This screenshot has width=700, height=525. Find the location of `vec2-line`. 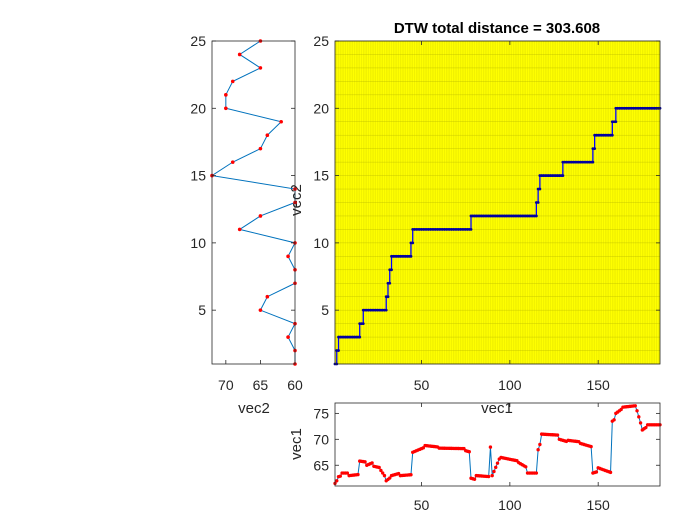

vec2-line is located at coordinates (253, 202).